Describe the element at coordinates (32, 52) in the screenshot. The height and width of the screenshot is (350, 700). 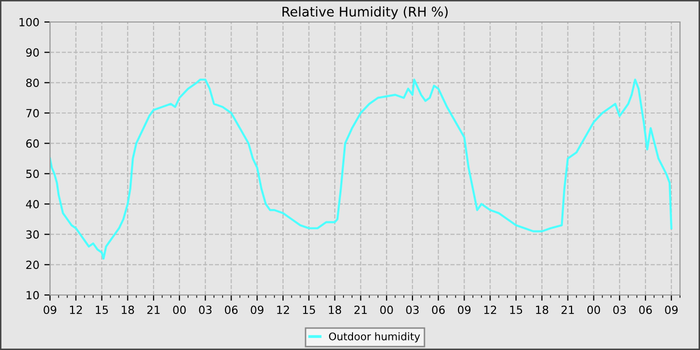
I see `y-tick-label: 90` at that location.